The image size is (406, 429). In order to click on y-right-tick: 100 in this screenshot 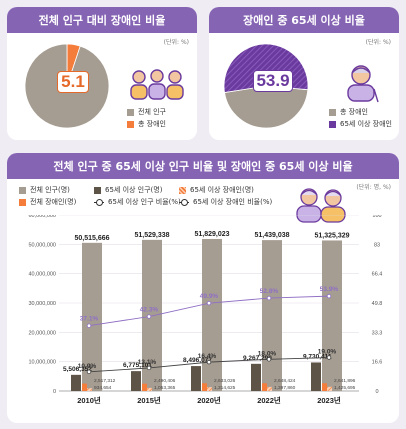, I will do `click(376, 217)`.